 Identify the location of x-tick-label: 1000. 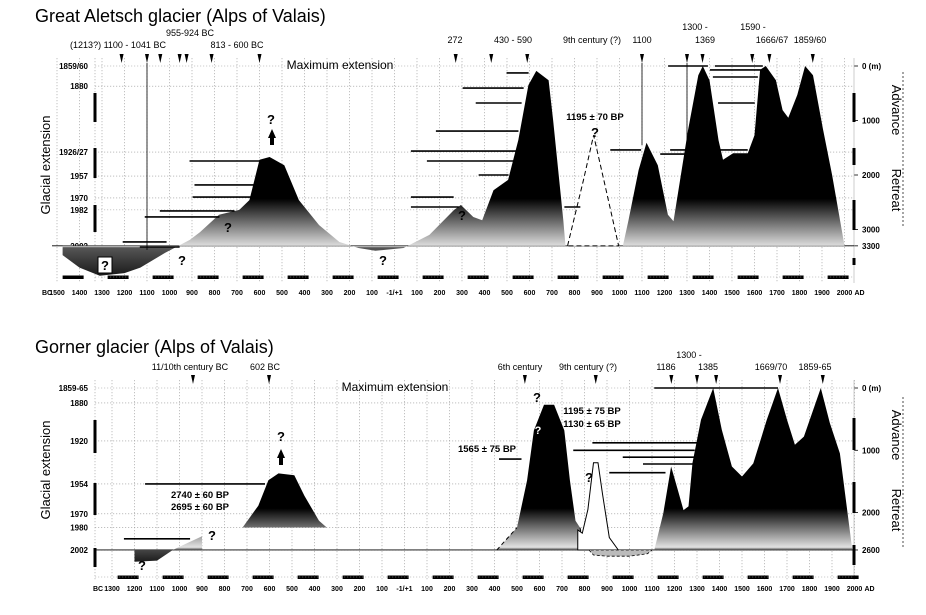
(630, 589).